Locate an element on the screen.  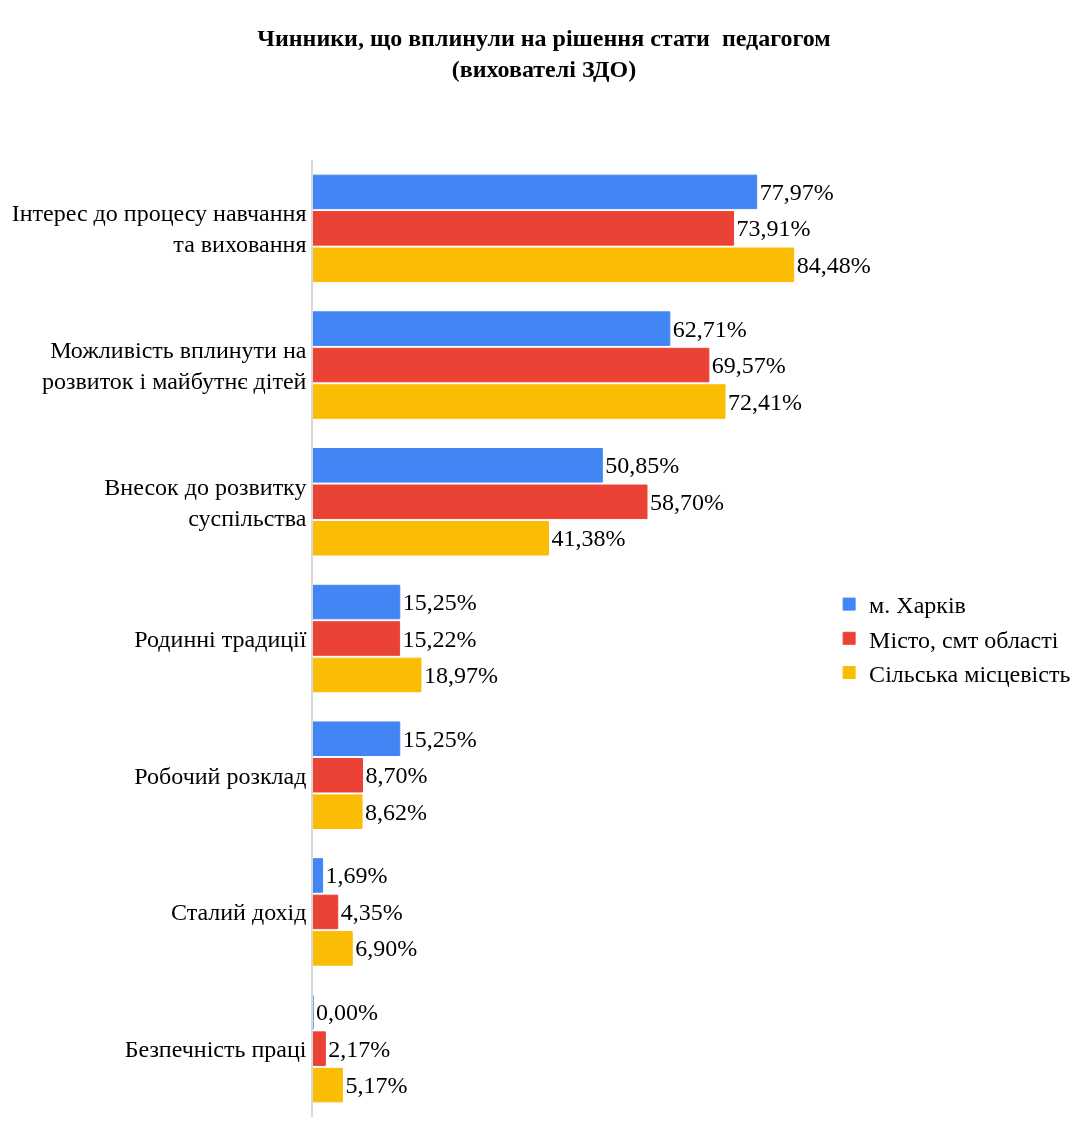
y-tick-label: Можливість вплинути на розвиток і майбутнє дітей is located at coordinates (174, 365).